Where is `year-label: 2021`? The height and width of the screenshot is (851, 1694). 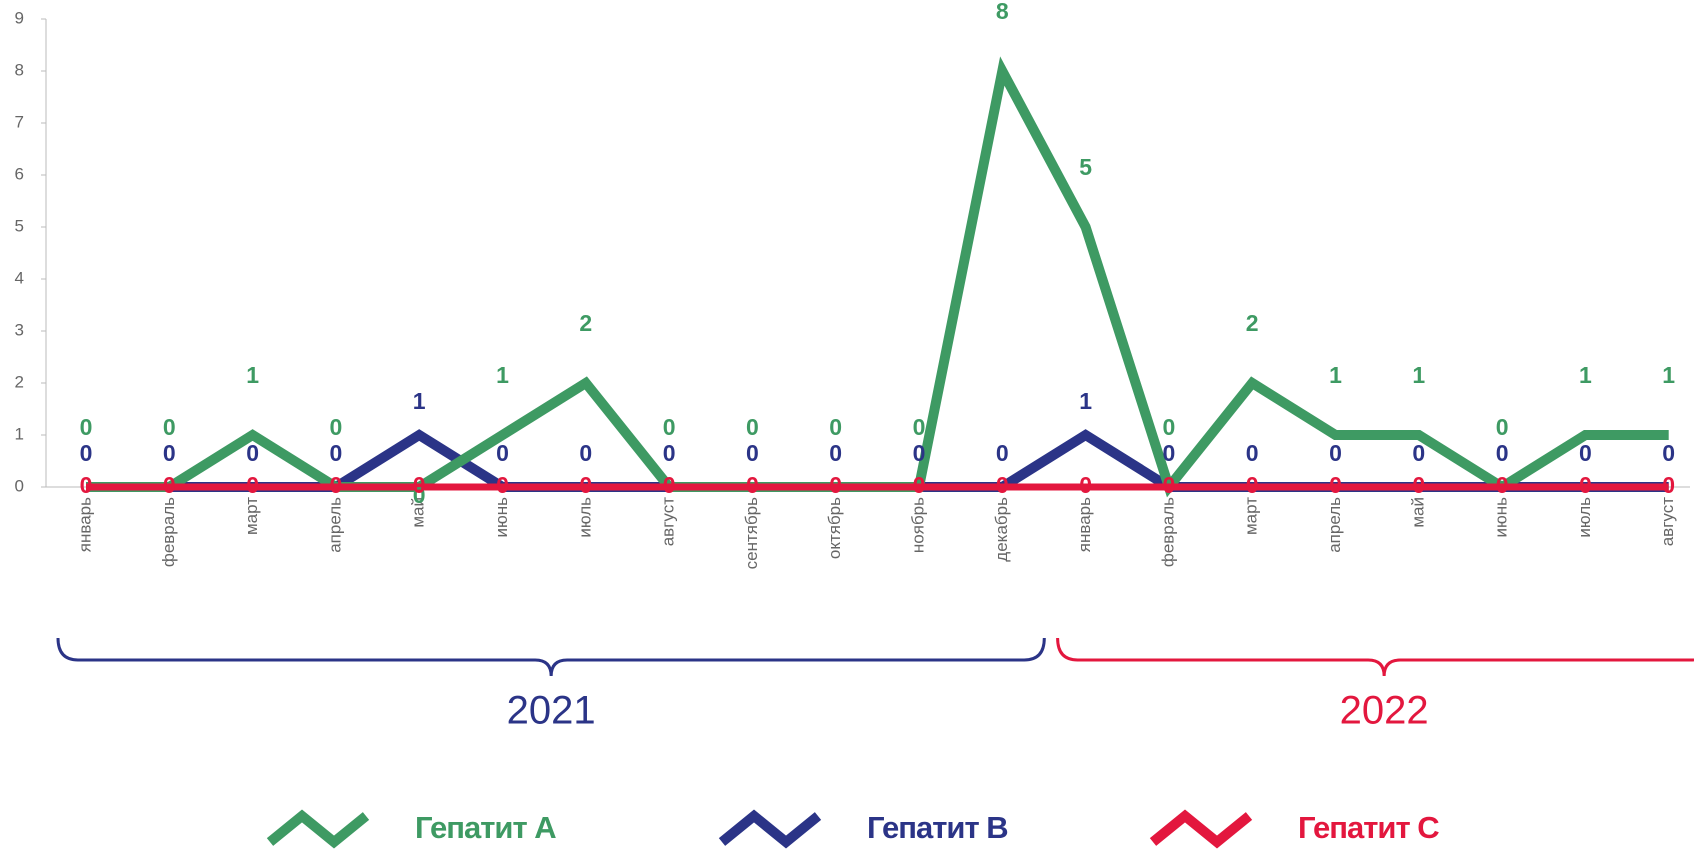 year-label: 2021 is located at coordinates (551, 711).